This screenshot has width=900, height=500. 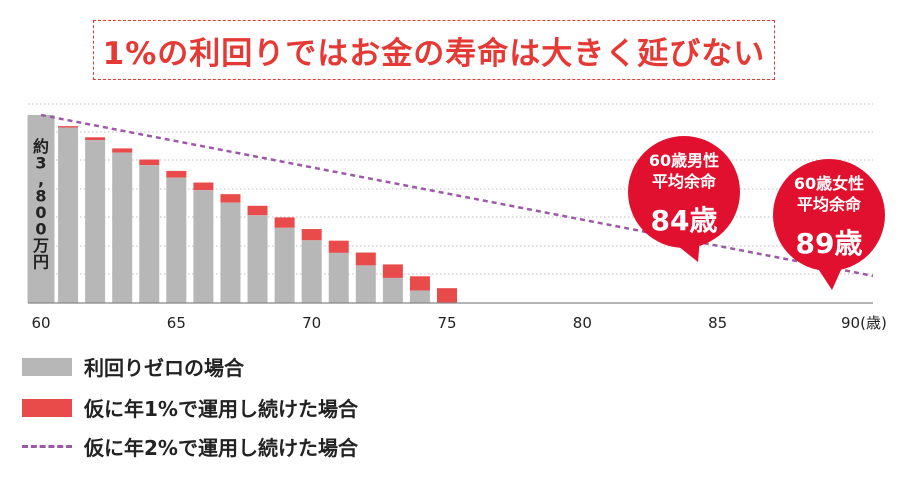 What do you see at coordinates (47, 407) in the screenshot?
I see `legend-swatch-red` at bounding box center [47, 407].